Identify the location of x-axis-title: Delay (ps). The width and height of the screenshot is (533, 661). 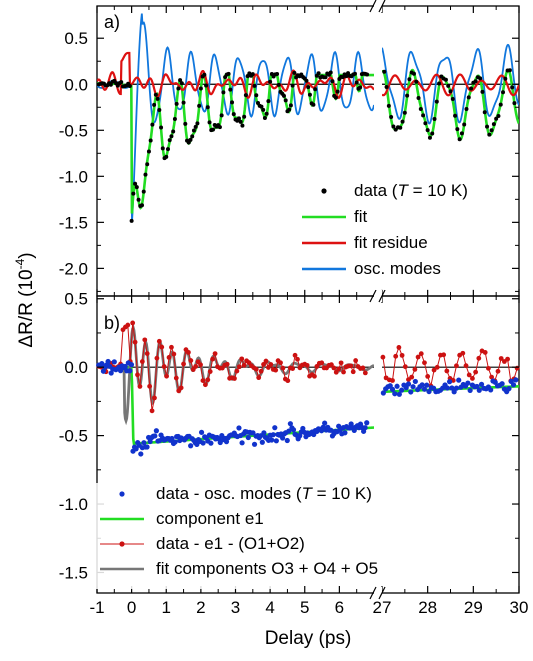
(308, 638).